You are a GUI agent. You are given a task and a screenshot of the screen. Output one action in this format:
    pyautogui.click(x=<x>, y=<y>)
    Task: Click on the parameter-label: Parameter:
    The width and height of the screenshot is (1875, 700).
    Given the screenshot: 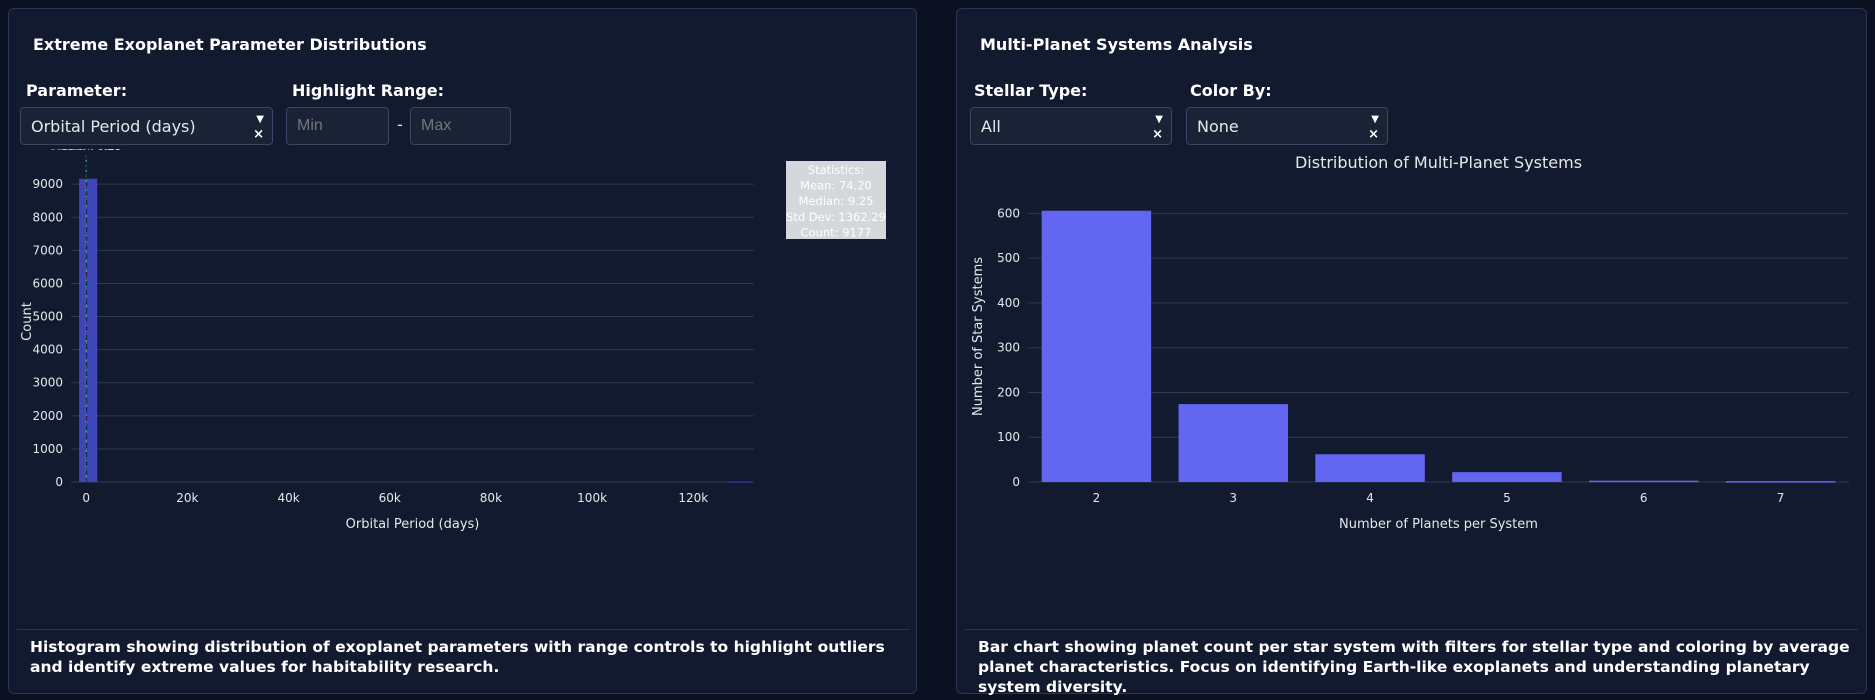 What is the action you would take?
    pyautogui.click(x=77, y=90)
    